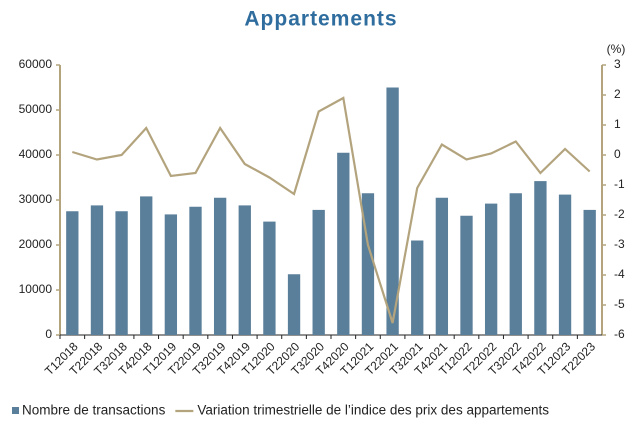 The image size is (643, 430). Describe the element at coordinates (617, 154) in the screenshot. I see `y2-tick-label: 0` at that location.